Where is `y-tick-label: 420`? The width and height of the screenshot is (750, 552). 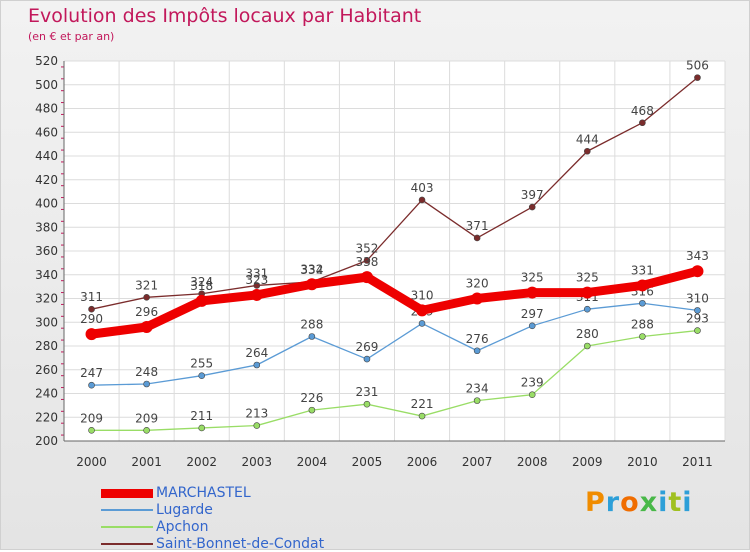
y-tick-label: 420 is located at coordinates (46, 180).